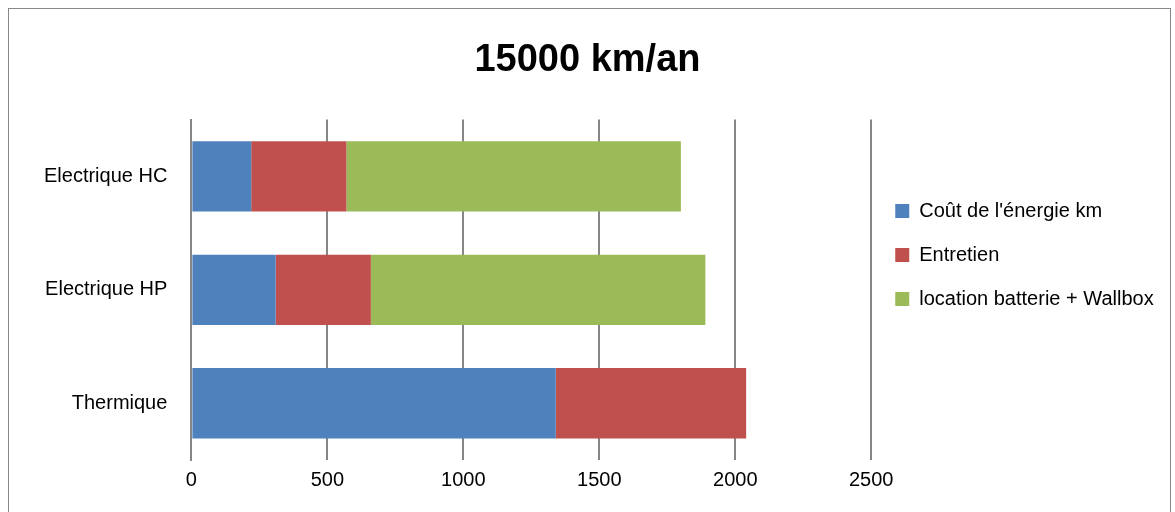 This screenshot has width=1175, height=512. Describe the element at coordinates (106, 288) in the screenshot. I see `y-tick-label: Electrique HP` at that location.